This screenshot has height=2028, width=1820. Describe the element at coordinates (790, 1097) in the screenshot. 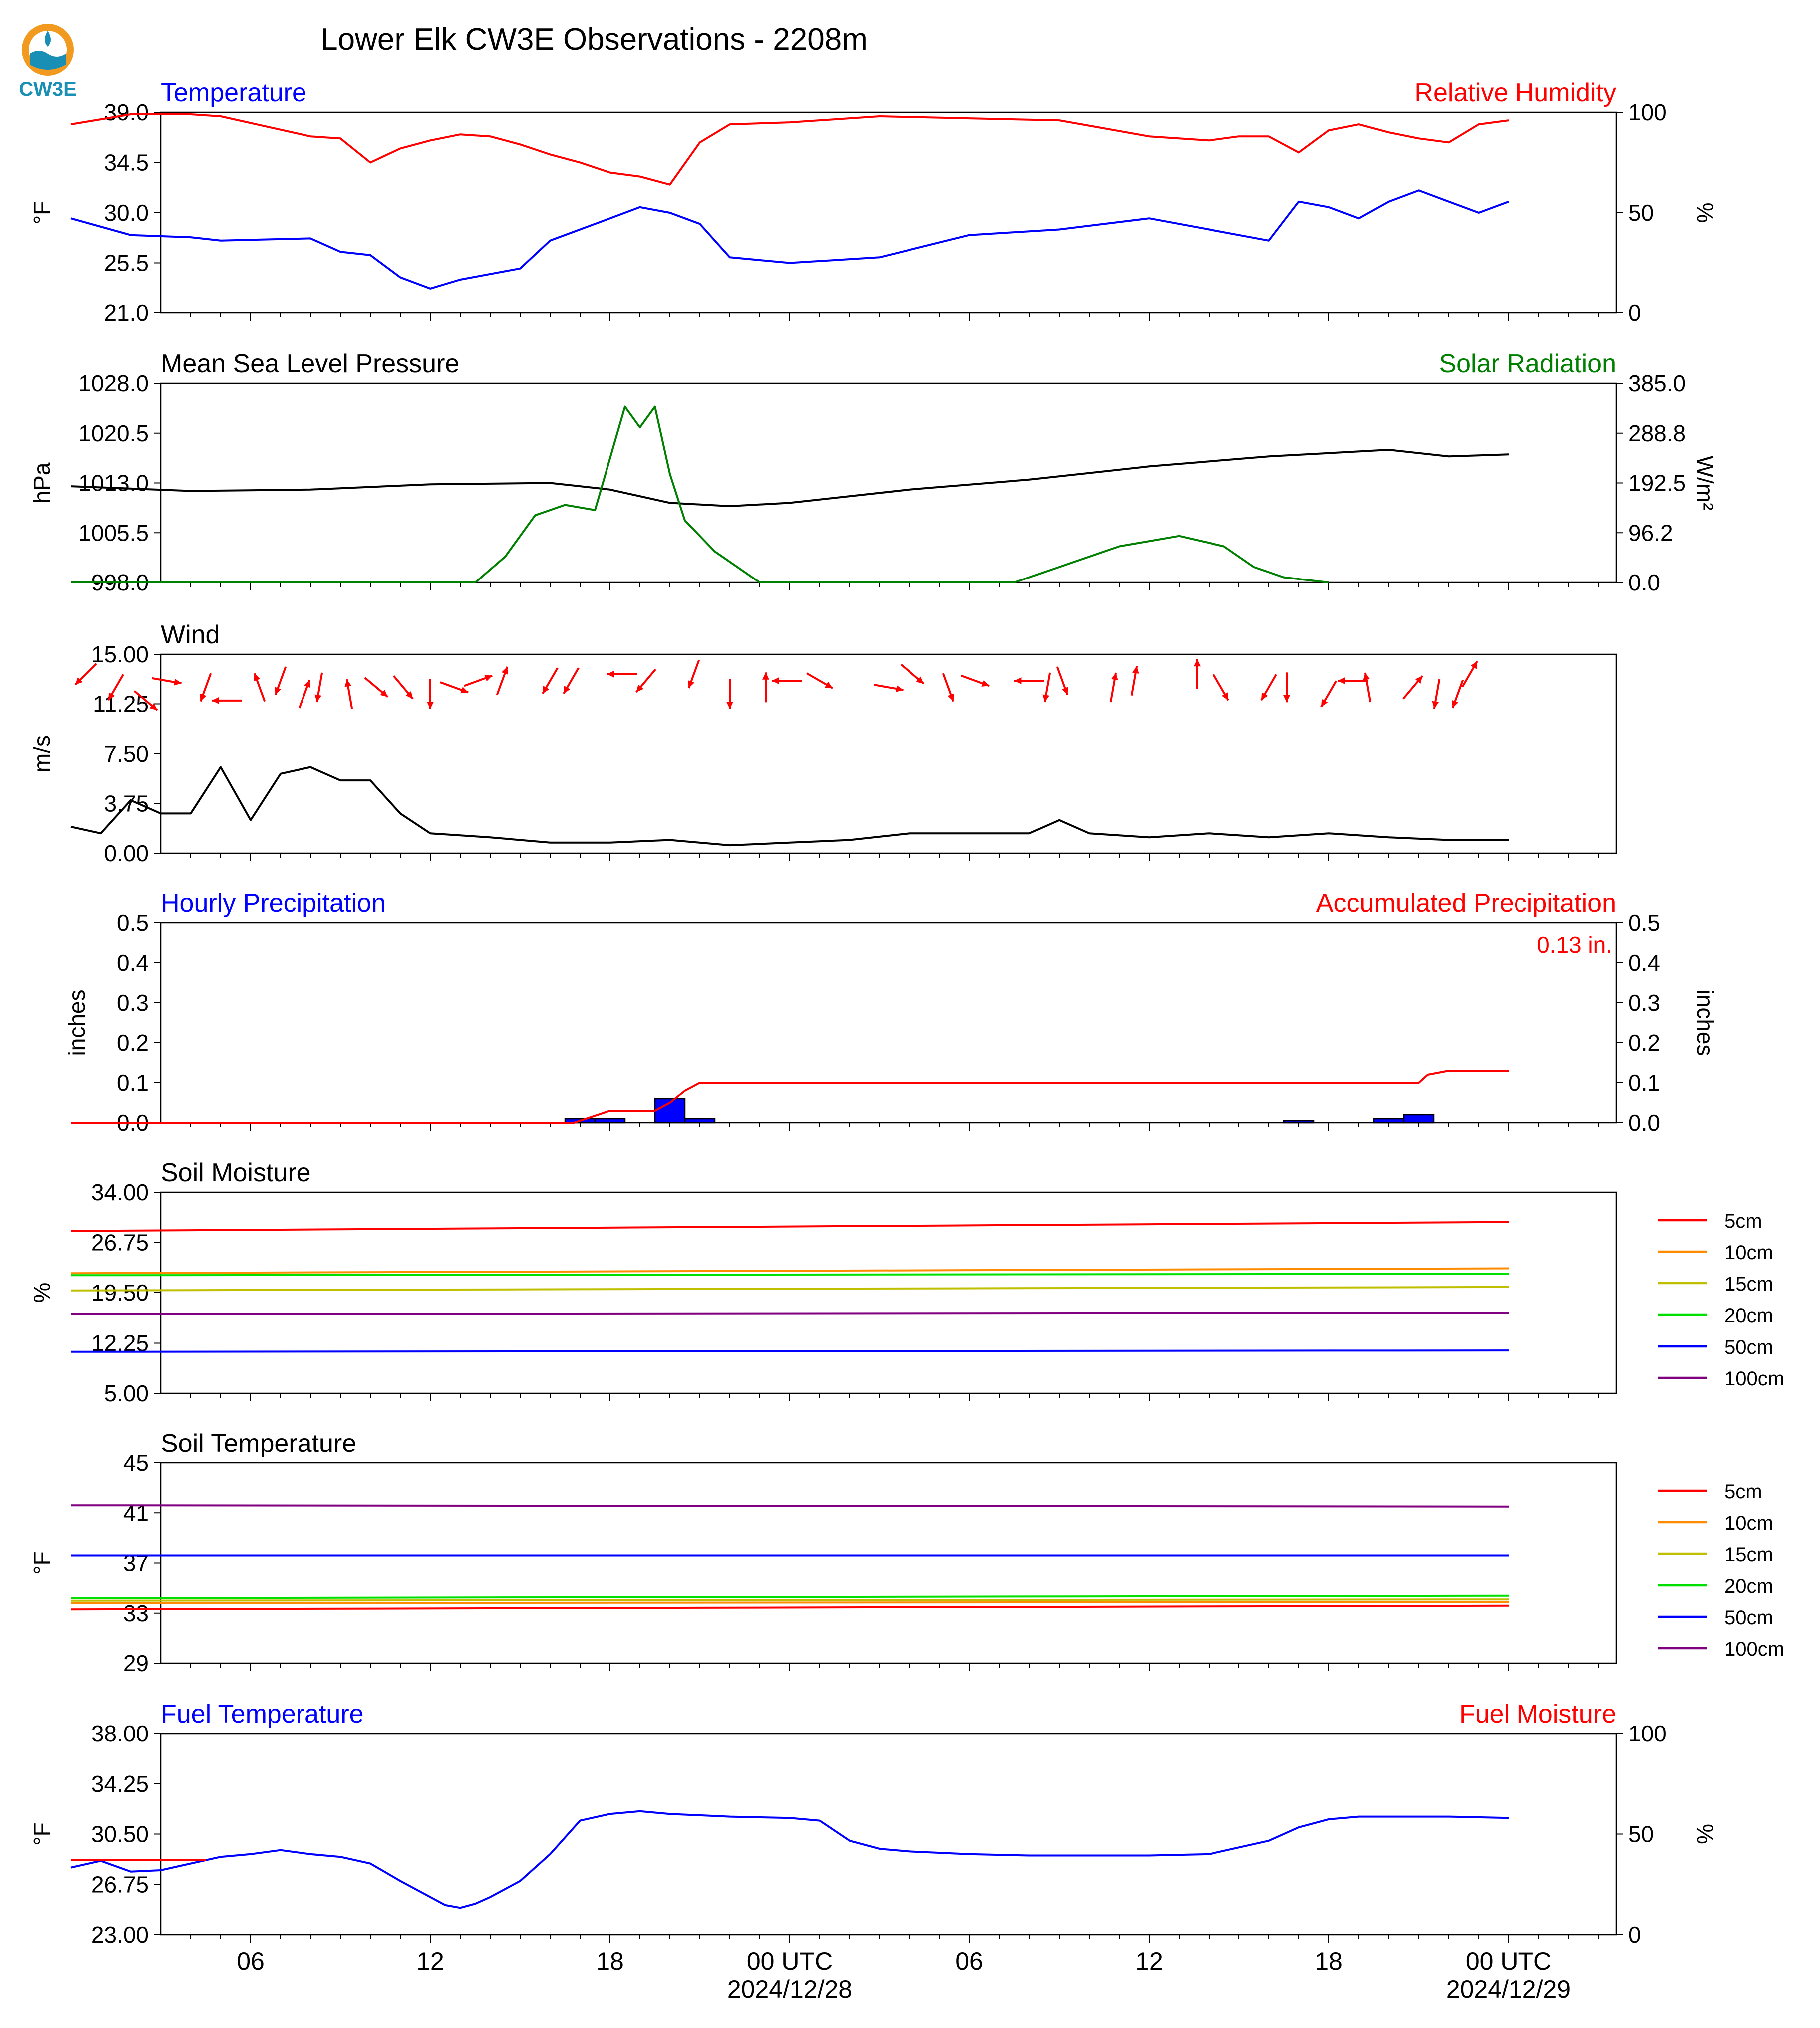

I see `accumulated-precip-line` at that location.